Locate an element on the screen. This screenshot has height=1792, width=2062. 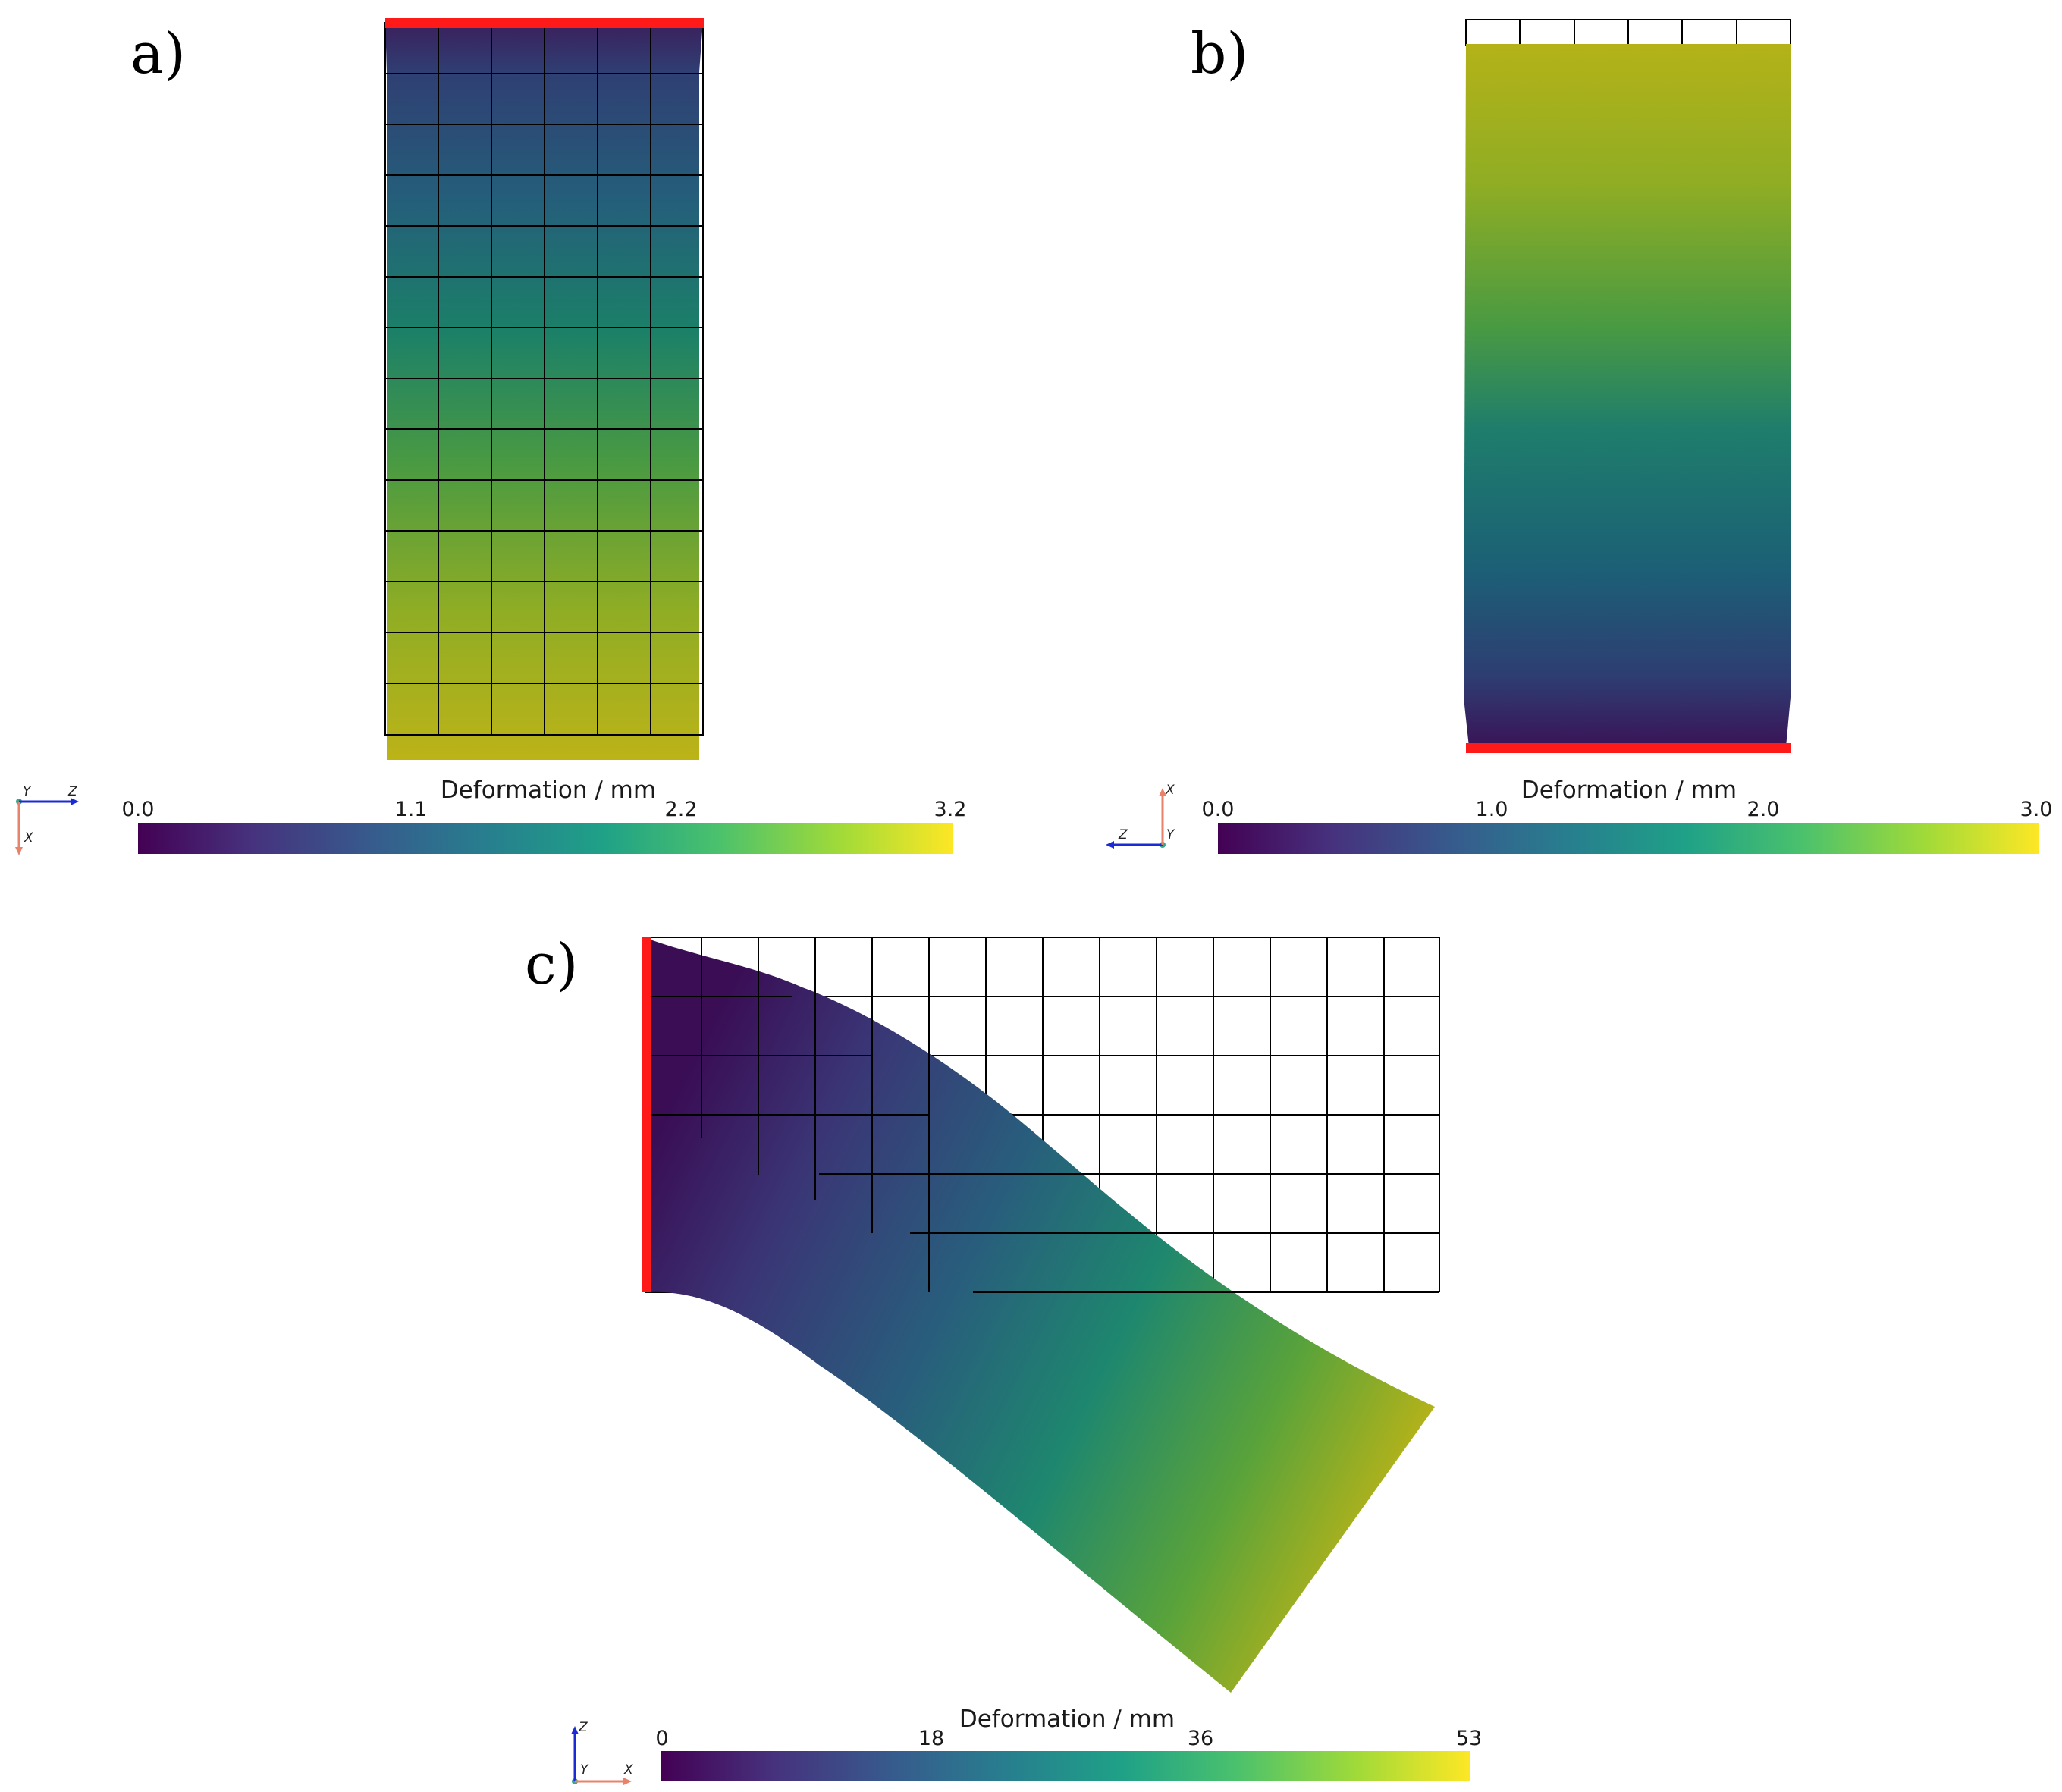
panel-b-colorbar-title: Deformation / mm is located at coordinates (1629, 790).